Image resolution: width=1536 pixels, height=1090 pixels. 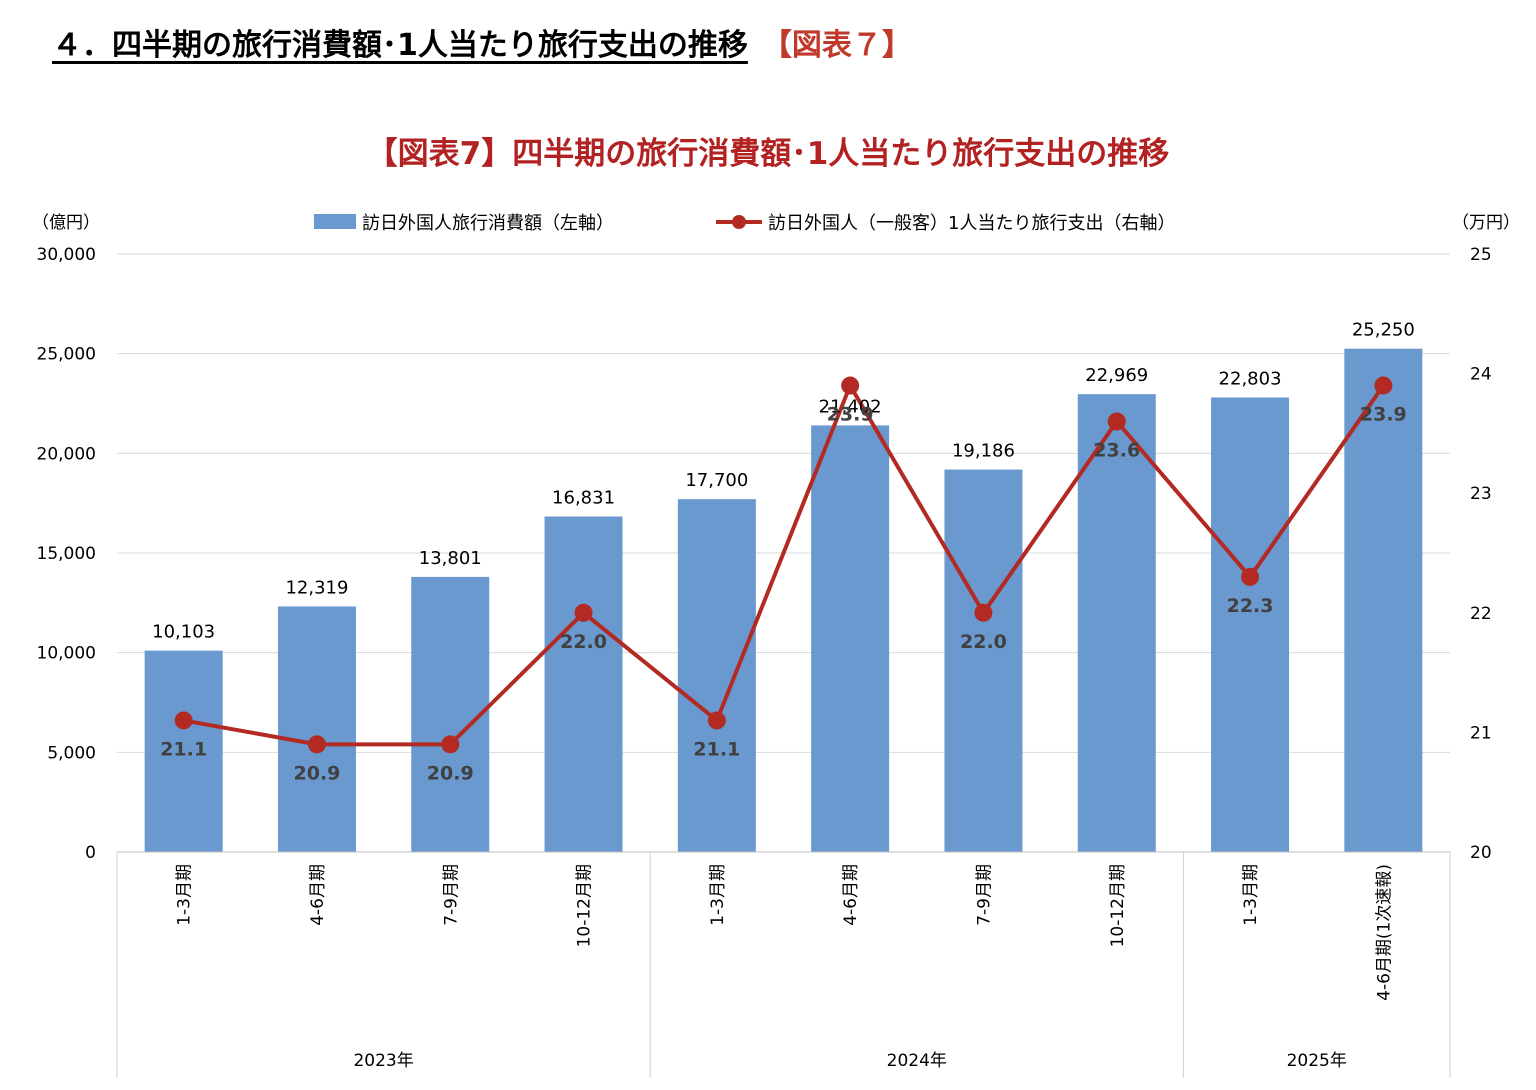 I want to click on bar-data-label: 21,402, so click(x=850, y=406).